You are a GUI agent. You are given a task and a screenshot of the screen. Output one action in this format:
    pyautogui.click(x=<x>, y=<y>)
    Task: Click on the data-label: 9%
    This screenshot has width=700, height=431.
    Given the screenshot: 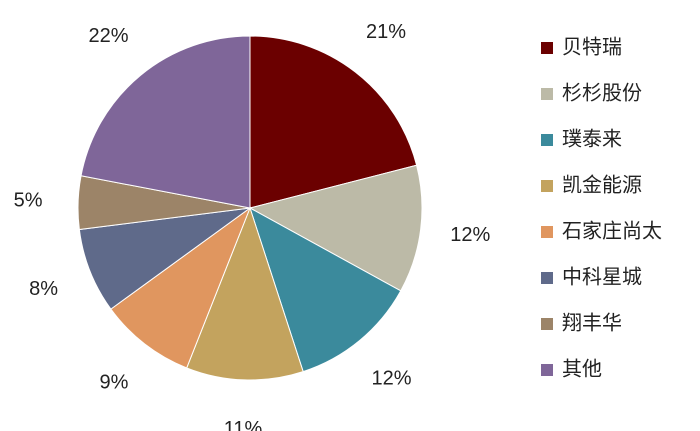 What is the action you would take?
    pyautogui.click(x=113, y=383)
    